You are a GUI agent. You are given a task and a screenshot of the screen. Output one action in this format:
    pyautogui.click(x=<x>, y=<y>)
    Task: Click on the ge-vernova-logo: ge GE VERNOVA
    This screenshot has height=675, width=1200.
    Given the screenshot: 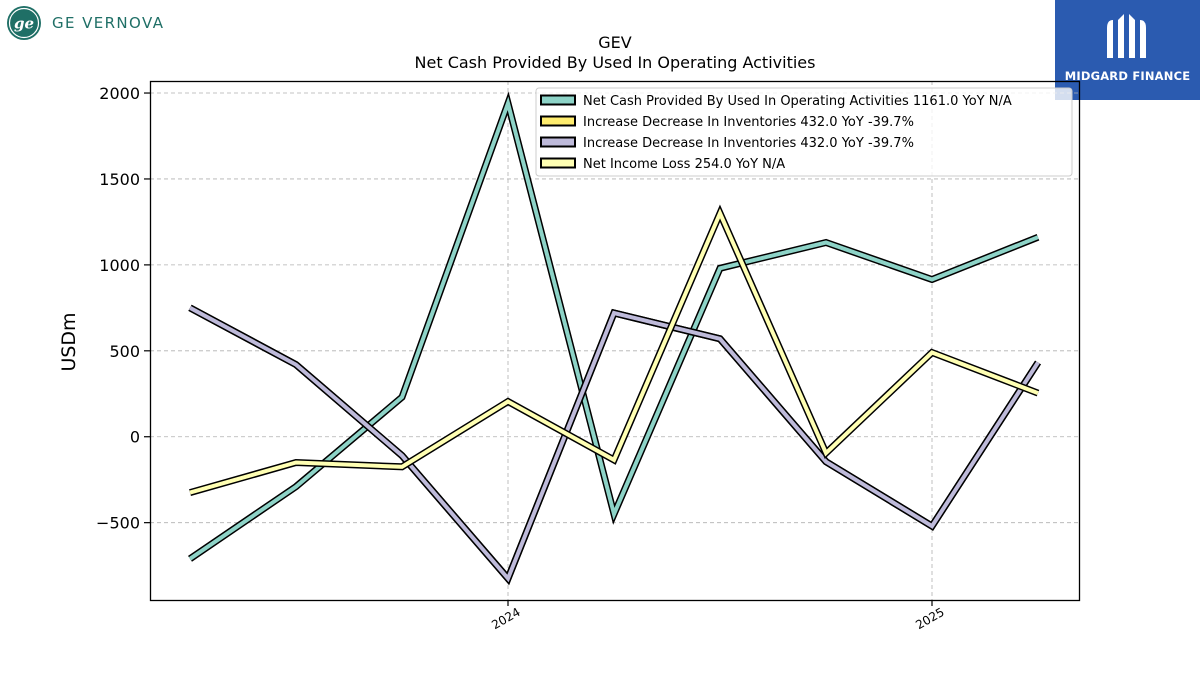 What is the action you would take?
    pyautogui.click(x=85, y=23)
    